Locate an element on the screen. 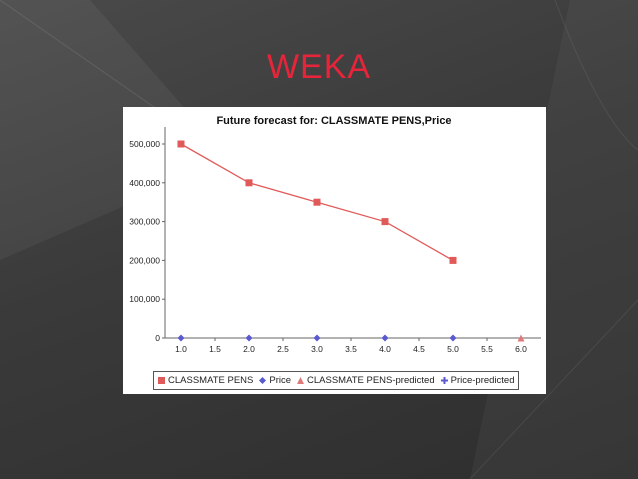  legend-label: CLASSMATE PENS is located at coordinates (211, 380).